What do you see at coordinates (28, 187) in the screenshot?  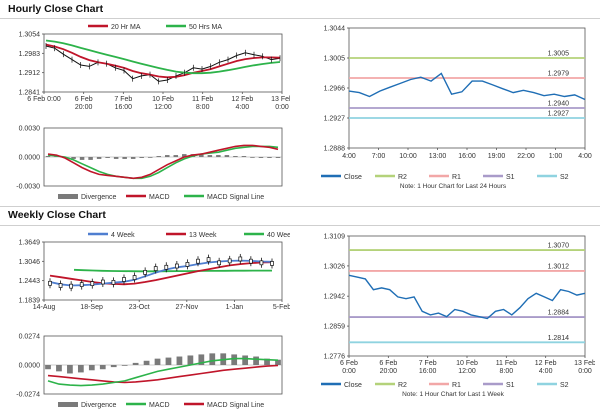 I see `hourly-macd-ytick: -0.0030` at bounding box center [28, 187].